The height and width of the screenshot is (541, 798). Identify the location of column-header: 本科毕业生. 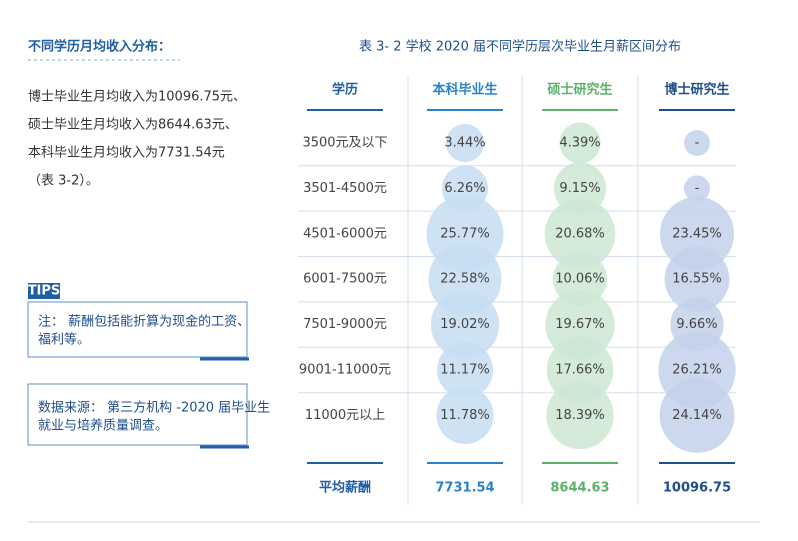
(464, 90).